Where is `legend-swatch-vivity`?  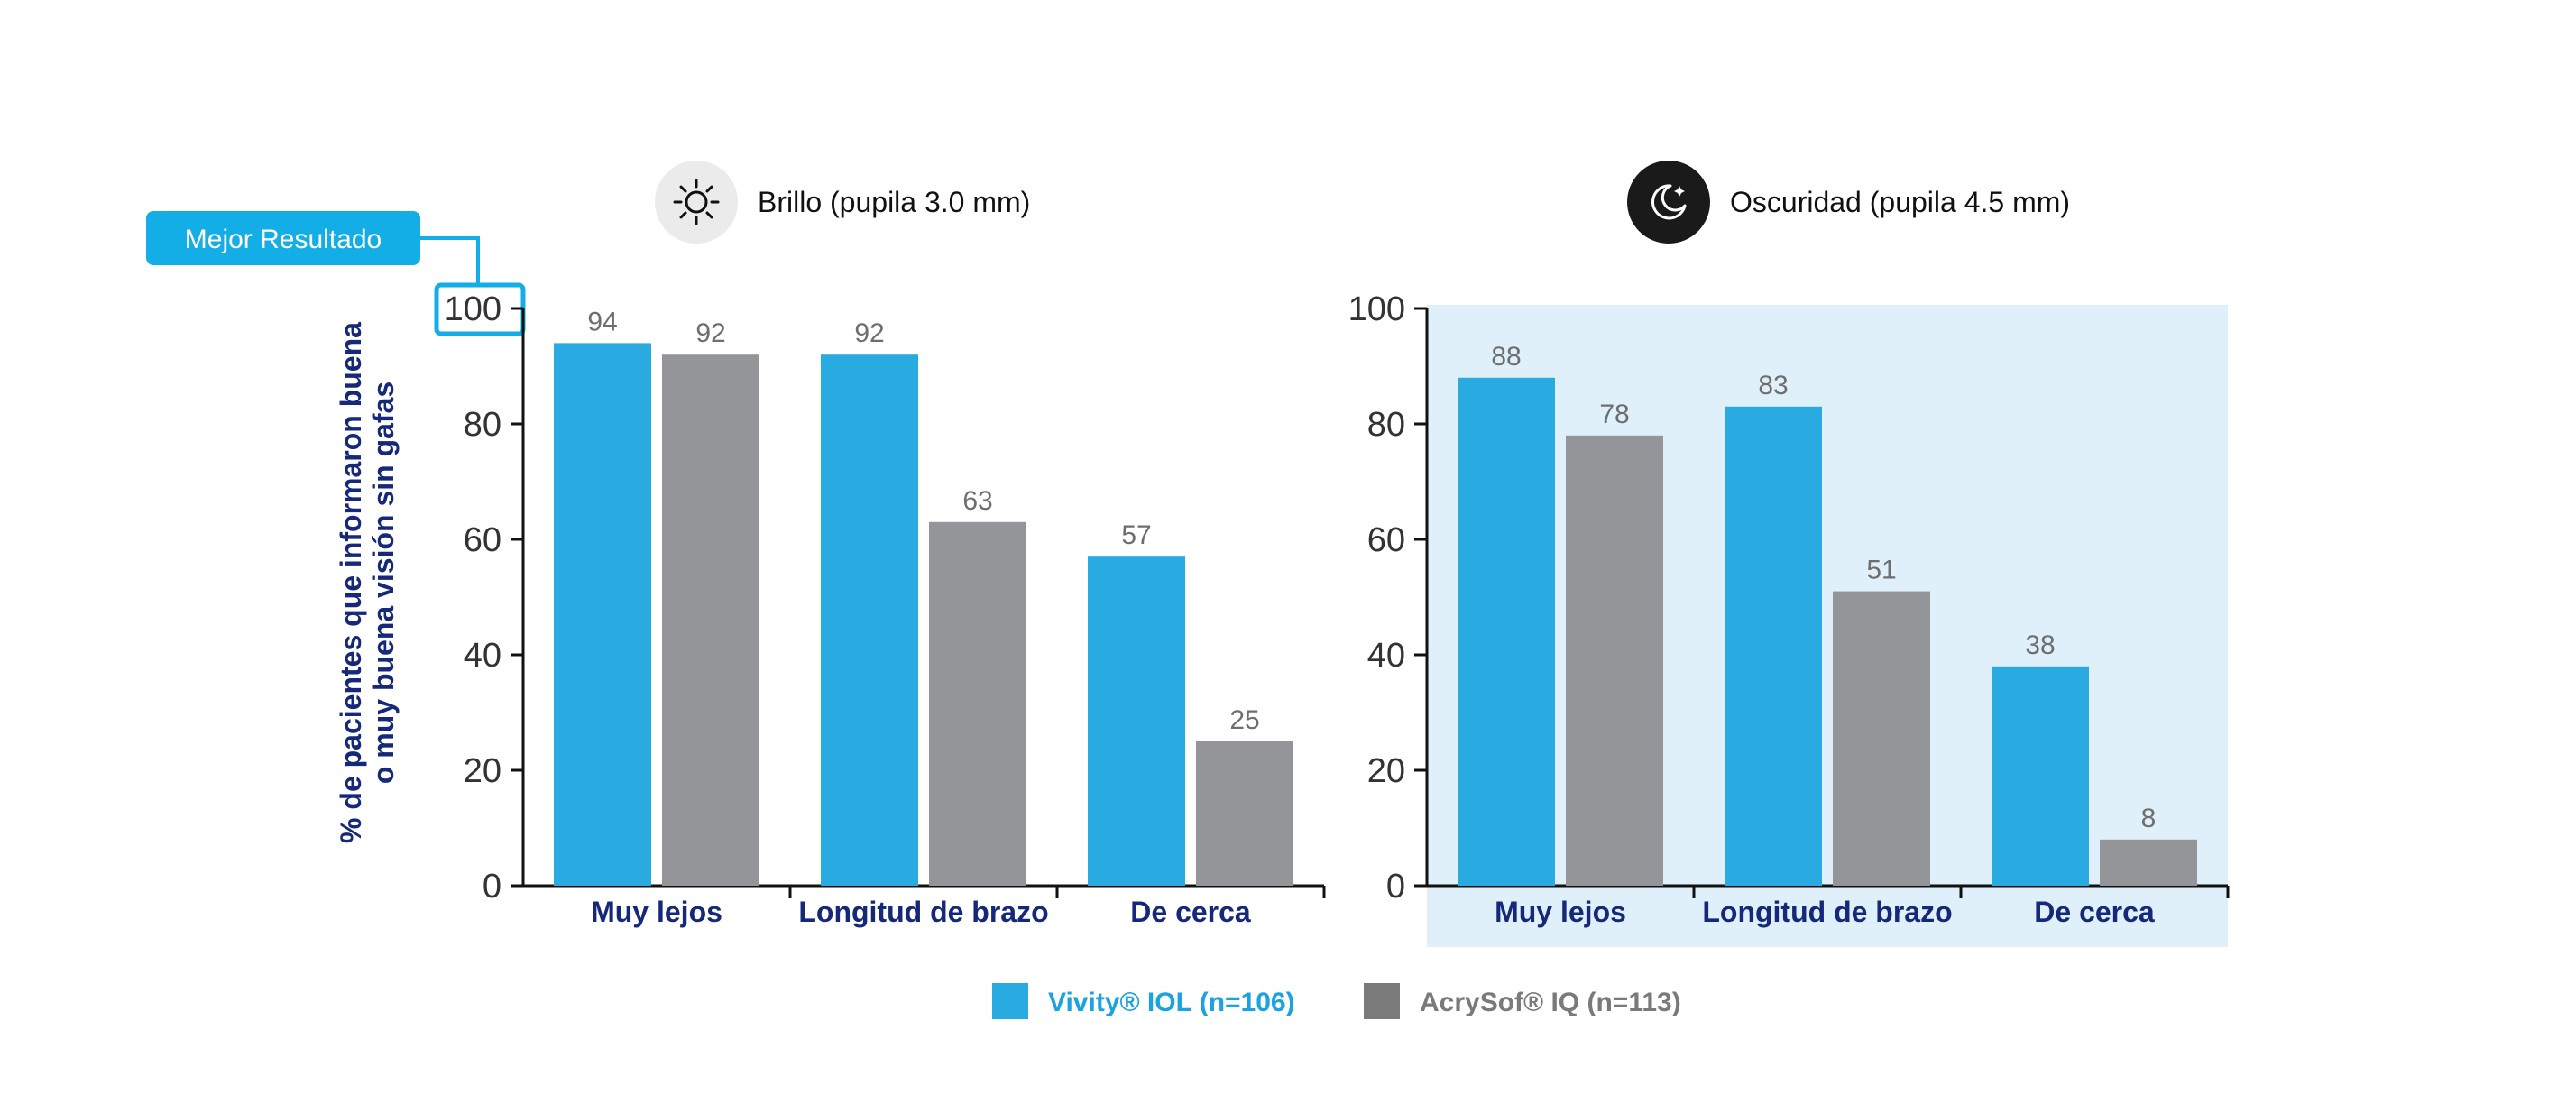
legend-swatch-vivity is located at coordinates (1010, 1001).